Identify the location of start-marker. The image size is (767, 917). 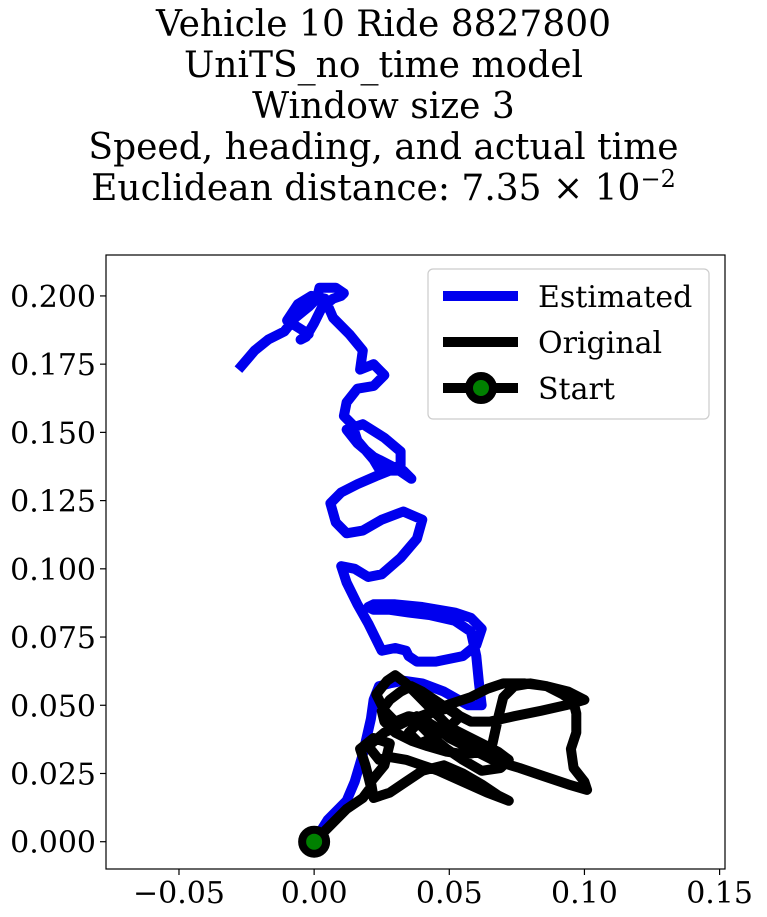
(314, 841).